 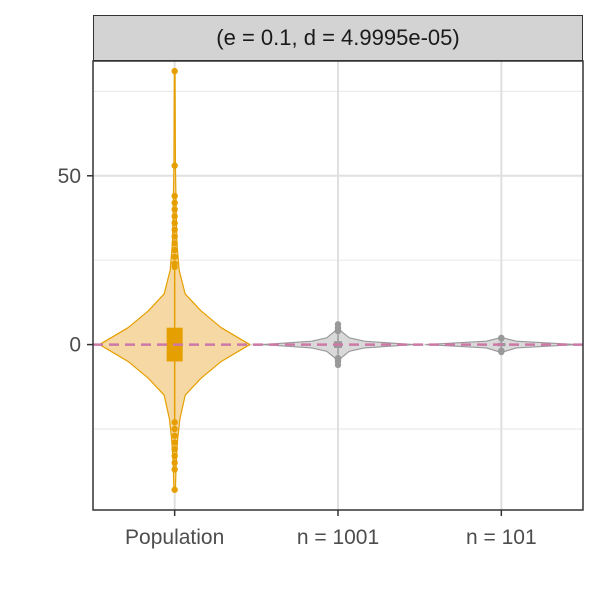 I want to click on y-tick-label: 50, so click(x=69, y=176).